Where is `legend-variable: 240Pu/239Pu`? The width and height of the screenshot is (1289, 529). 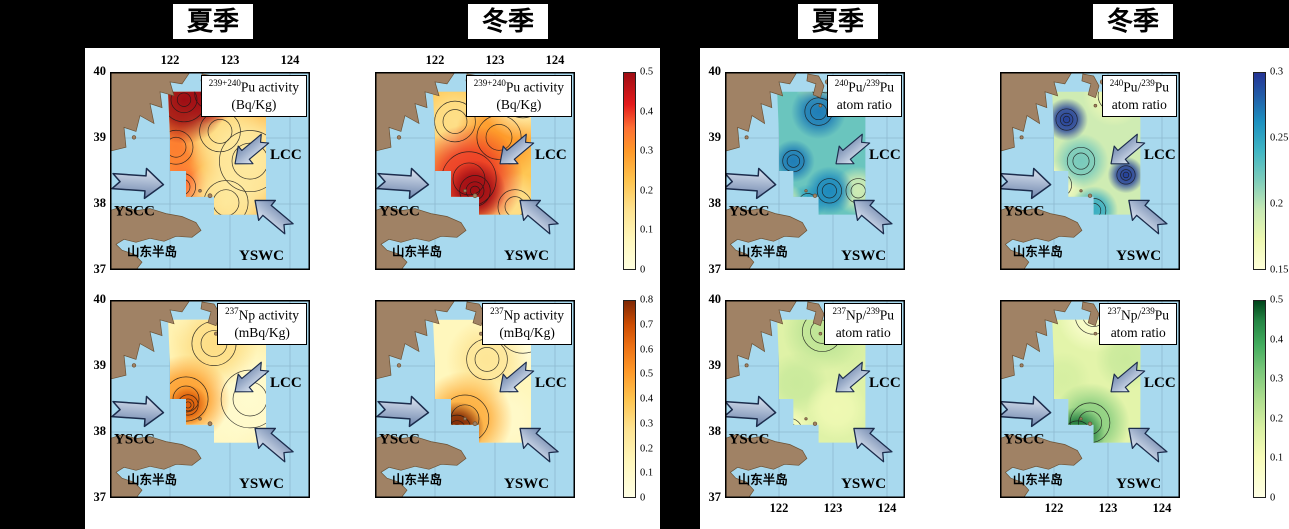
legend-variable: 240Pu/239Pu is located at coordinates (864, 86).